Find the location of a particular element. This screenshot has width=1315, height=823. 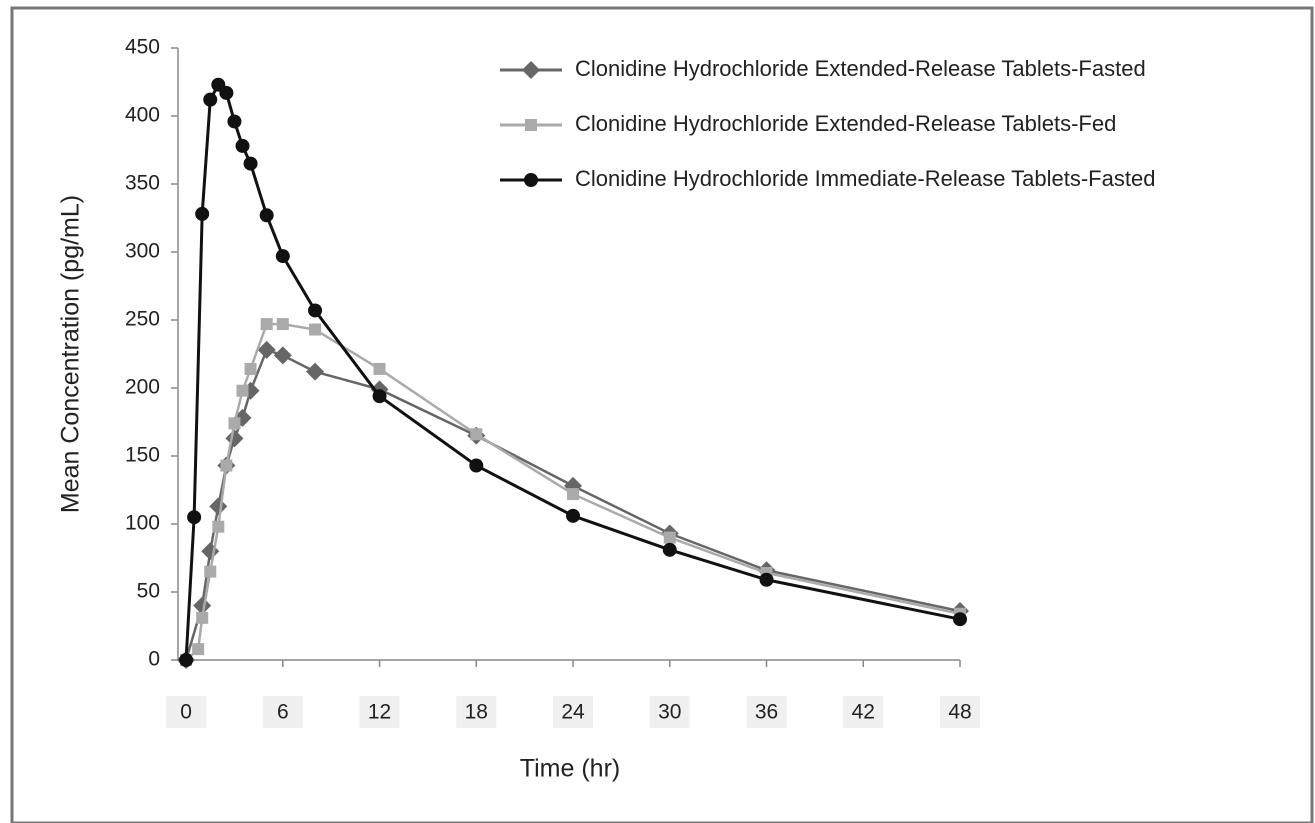

x-tick-label: 36 is located at coordinates (766, 712).